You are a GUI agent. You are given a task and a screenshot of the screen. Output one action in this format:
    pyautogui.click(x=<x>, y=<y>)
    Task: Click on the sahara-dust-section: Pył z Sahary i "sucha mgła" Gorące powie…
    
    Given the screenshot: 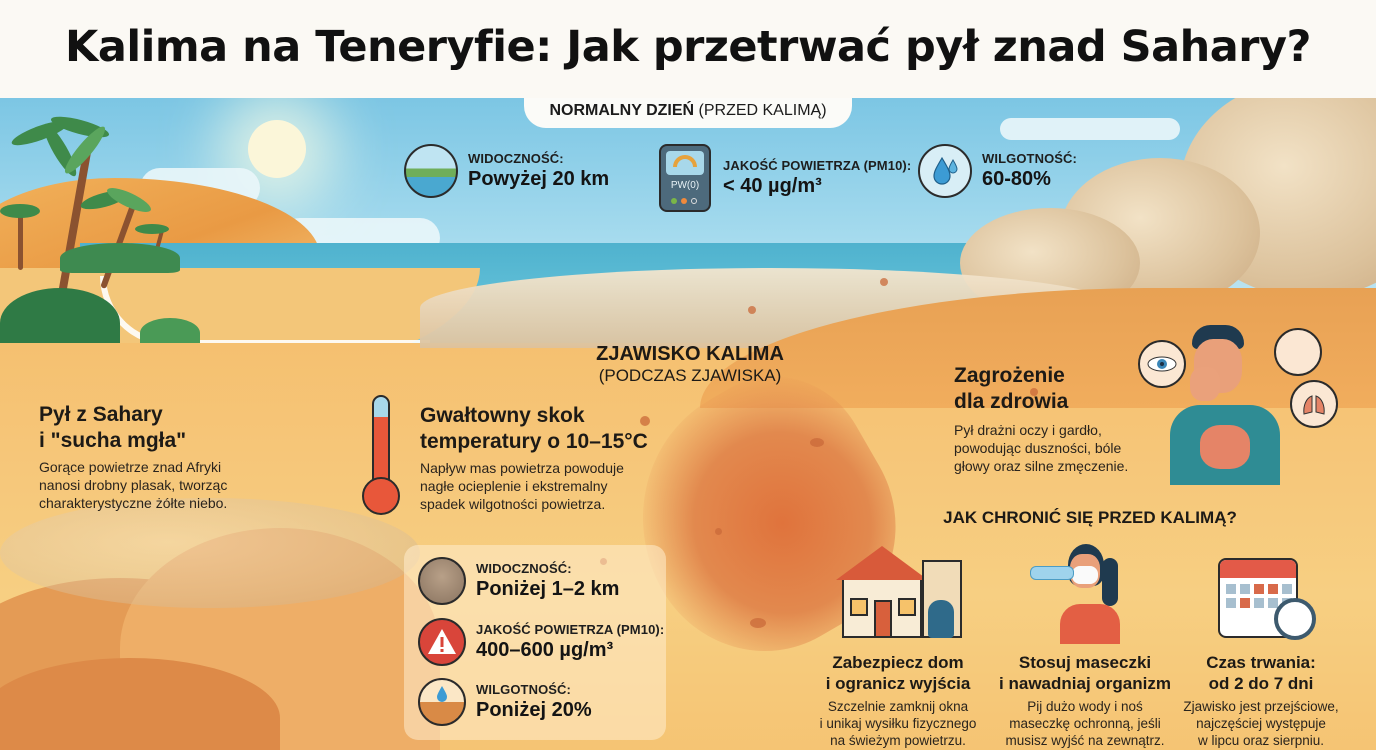 What is the action you would take?
    pyautogui.click(x=133, y=457)
    